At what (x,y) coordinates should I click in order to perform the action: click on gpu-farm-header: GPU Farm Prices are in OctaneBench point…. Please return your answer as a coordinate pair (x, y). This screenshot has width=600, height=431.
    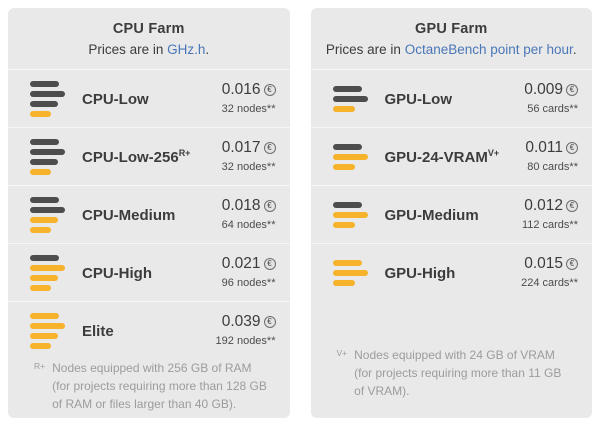
    Looking at the image, I should click on (452, 38).